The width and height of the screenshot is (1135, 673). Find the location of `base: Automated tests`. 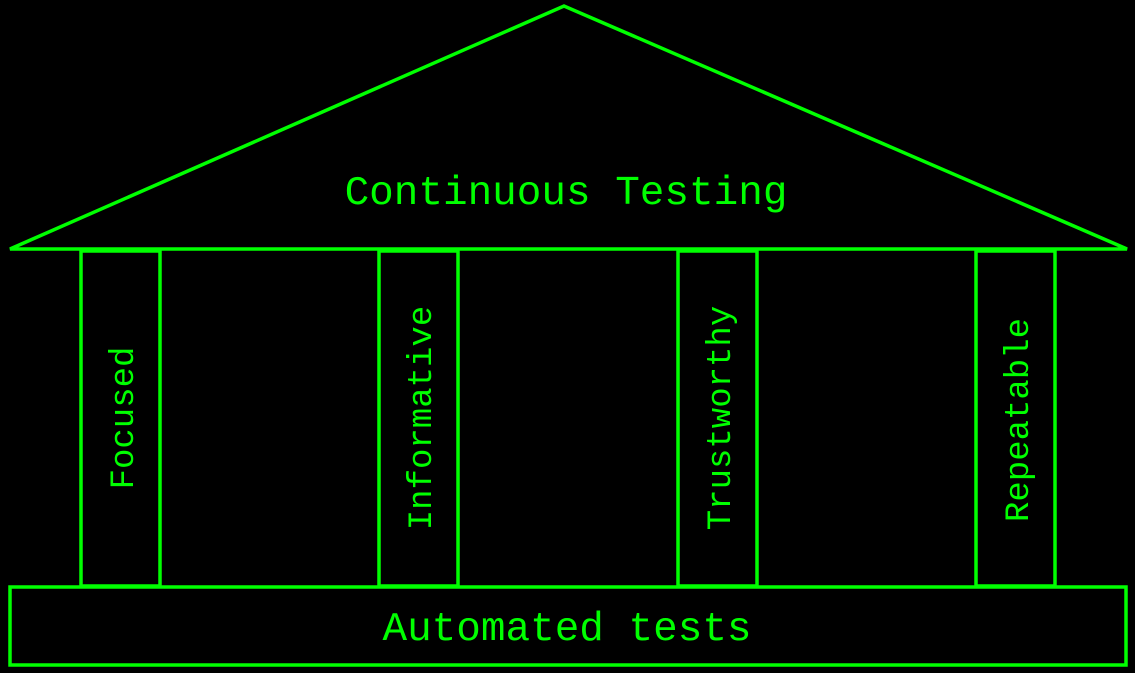

base: Automated tests is located at coordinates (568, 626).